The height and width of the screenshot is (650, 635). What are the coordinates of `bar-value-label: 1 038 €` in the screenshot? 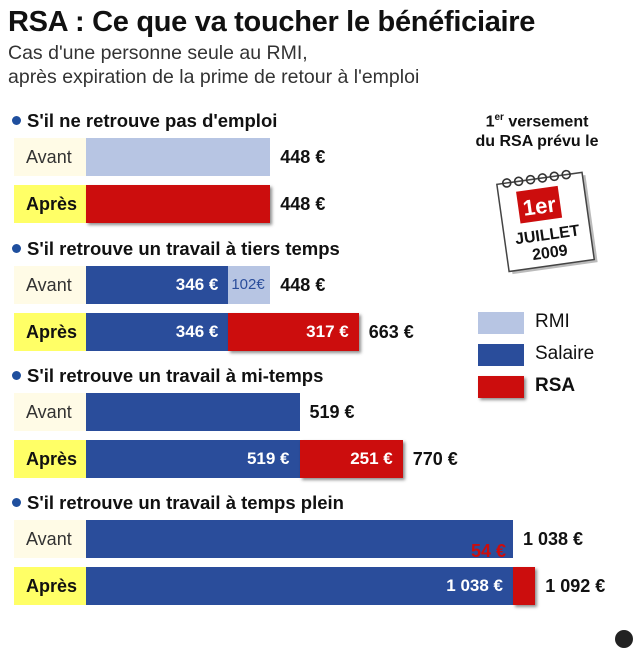 It's located at (474, 585).